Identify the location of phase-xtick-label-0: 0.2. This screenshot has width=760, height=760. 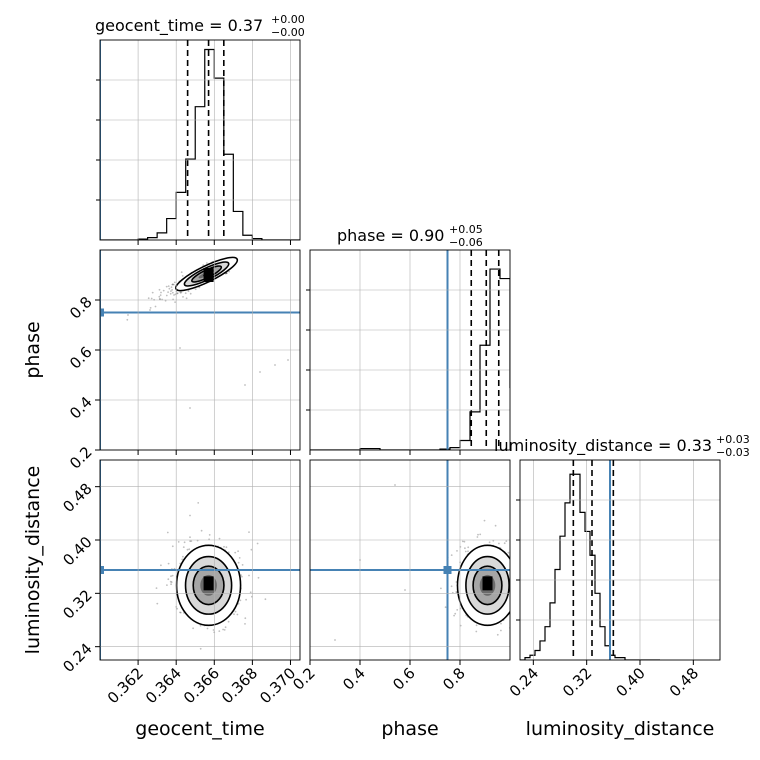
(304, 679).